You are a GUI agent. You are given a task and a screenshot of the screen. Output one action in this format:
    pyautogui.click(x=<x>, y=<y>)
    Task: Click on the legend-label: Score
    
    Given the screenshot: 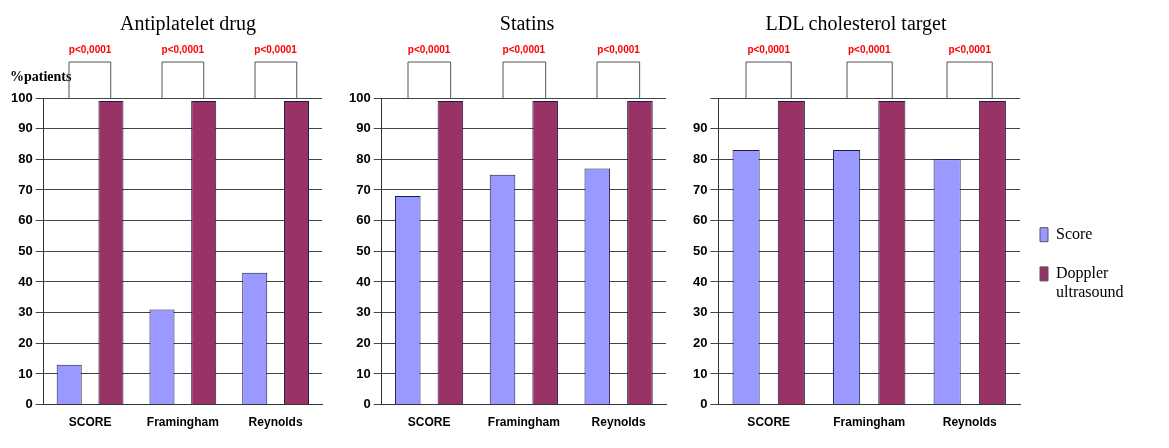 What is the action you would take?
    pyautogui.click(x=1074, y=233)
    